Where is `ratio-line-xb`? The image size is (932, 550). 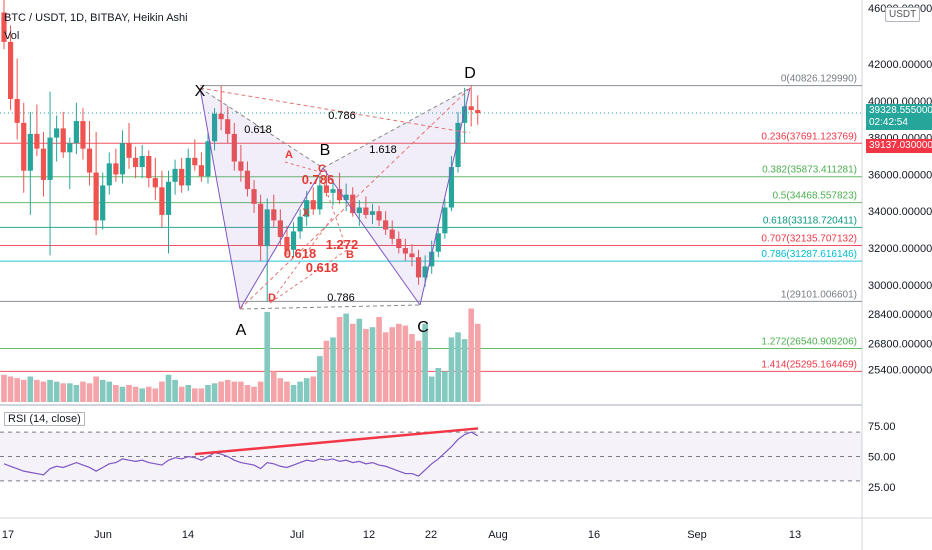
ratio-line-xb is located at coordinates (261, 128).